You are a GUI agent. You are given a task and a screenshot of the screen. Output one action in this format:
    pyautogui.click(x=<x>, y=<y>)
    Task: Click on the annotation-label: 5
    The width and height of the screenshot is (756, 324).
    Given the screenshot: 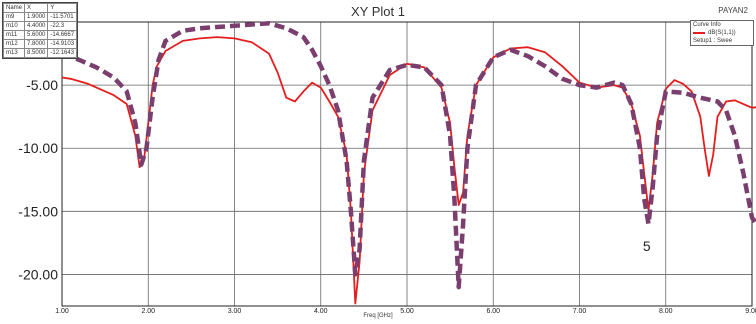 What is the action you would take?
    pyautogui.click(x=647, y=246)
    